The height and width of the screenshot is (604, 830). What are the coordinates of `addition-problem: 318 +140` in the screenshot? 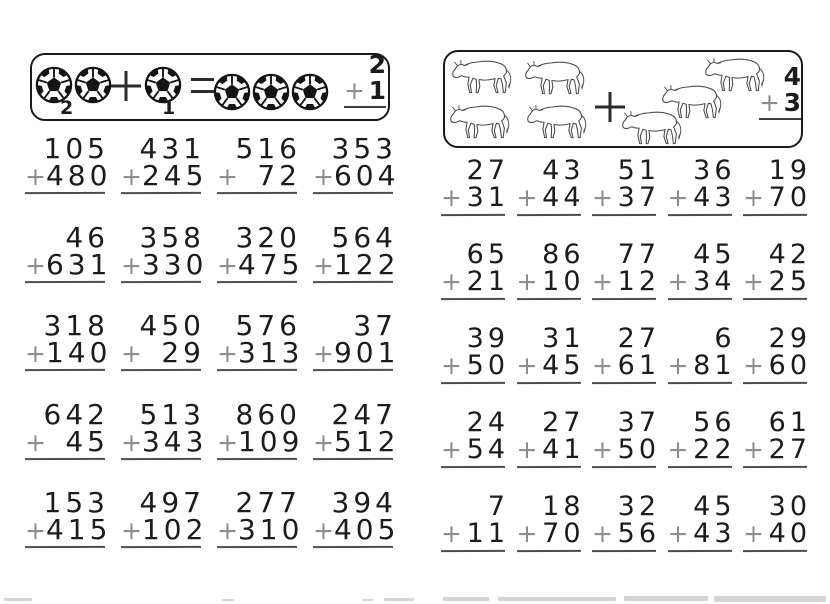 It's located at (65, 342).